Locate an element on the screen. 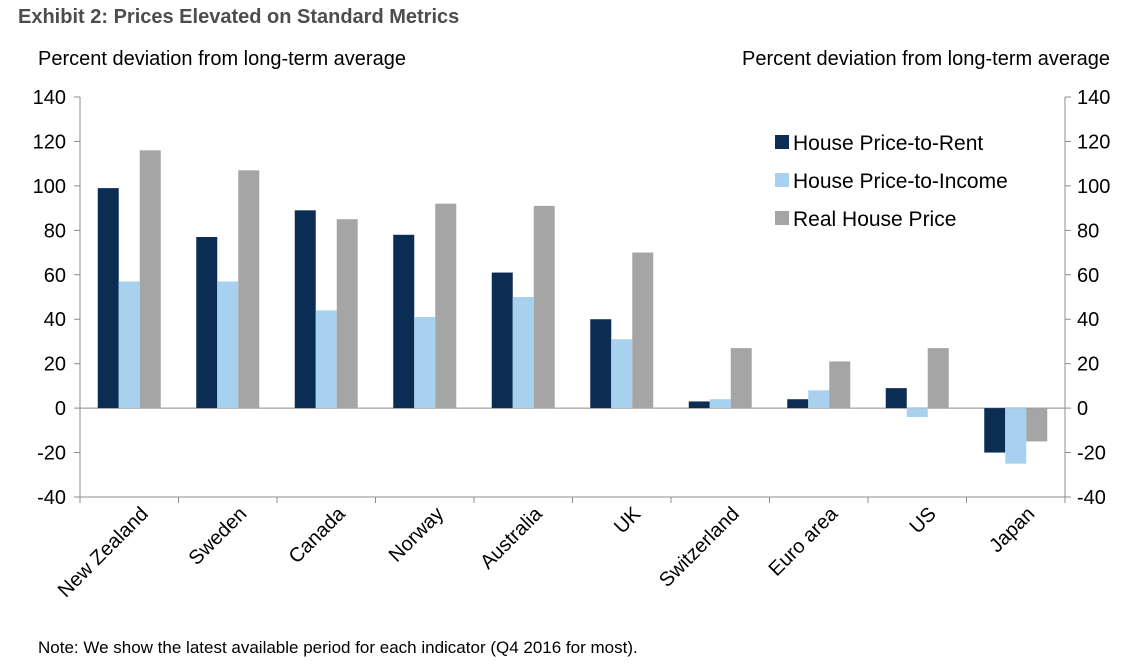 Image resolution: width=1138 pixels, height=672 pixels. x-tick-label: Sweden is located at coordinates (218, 536).